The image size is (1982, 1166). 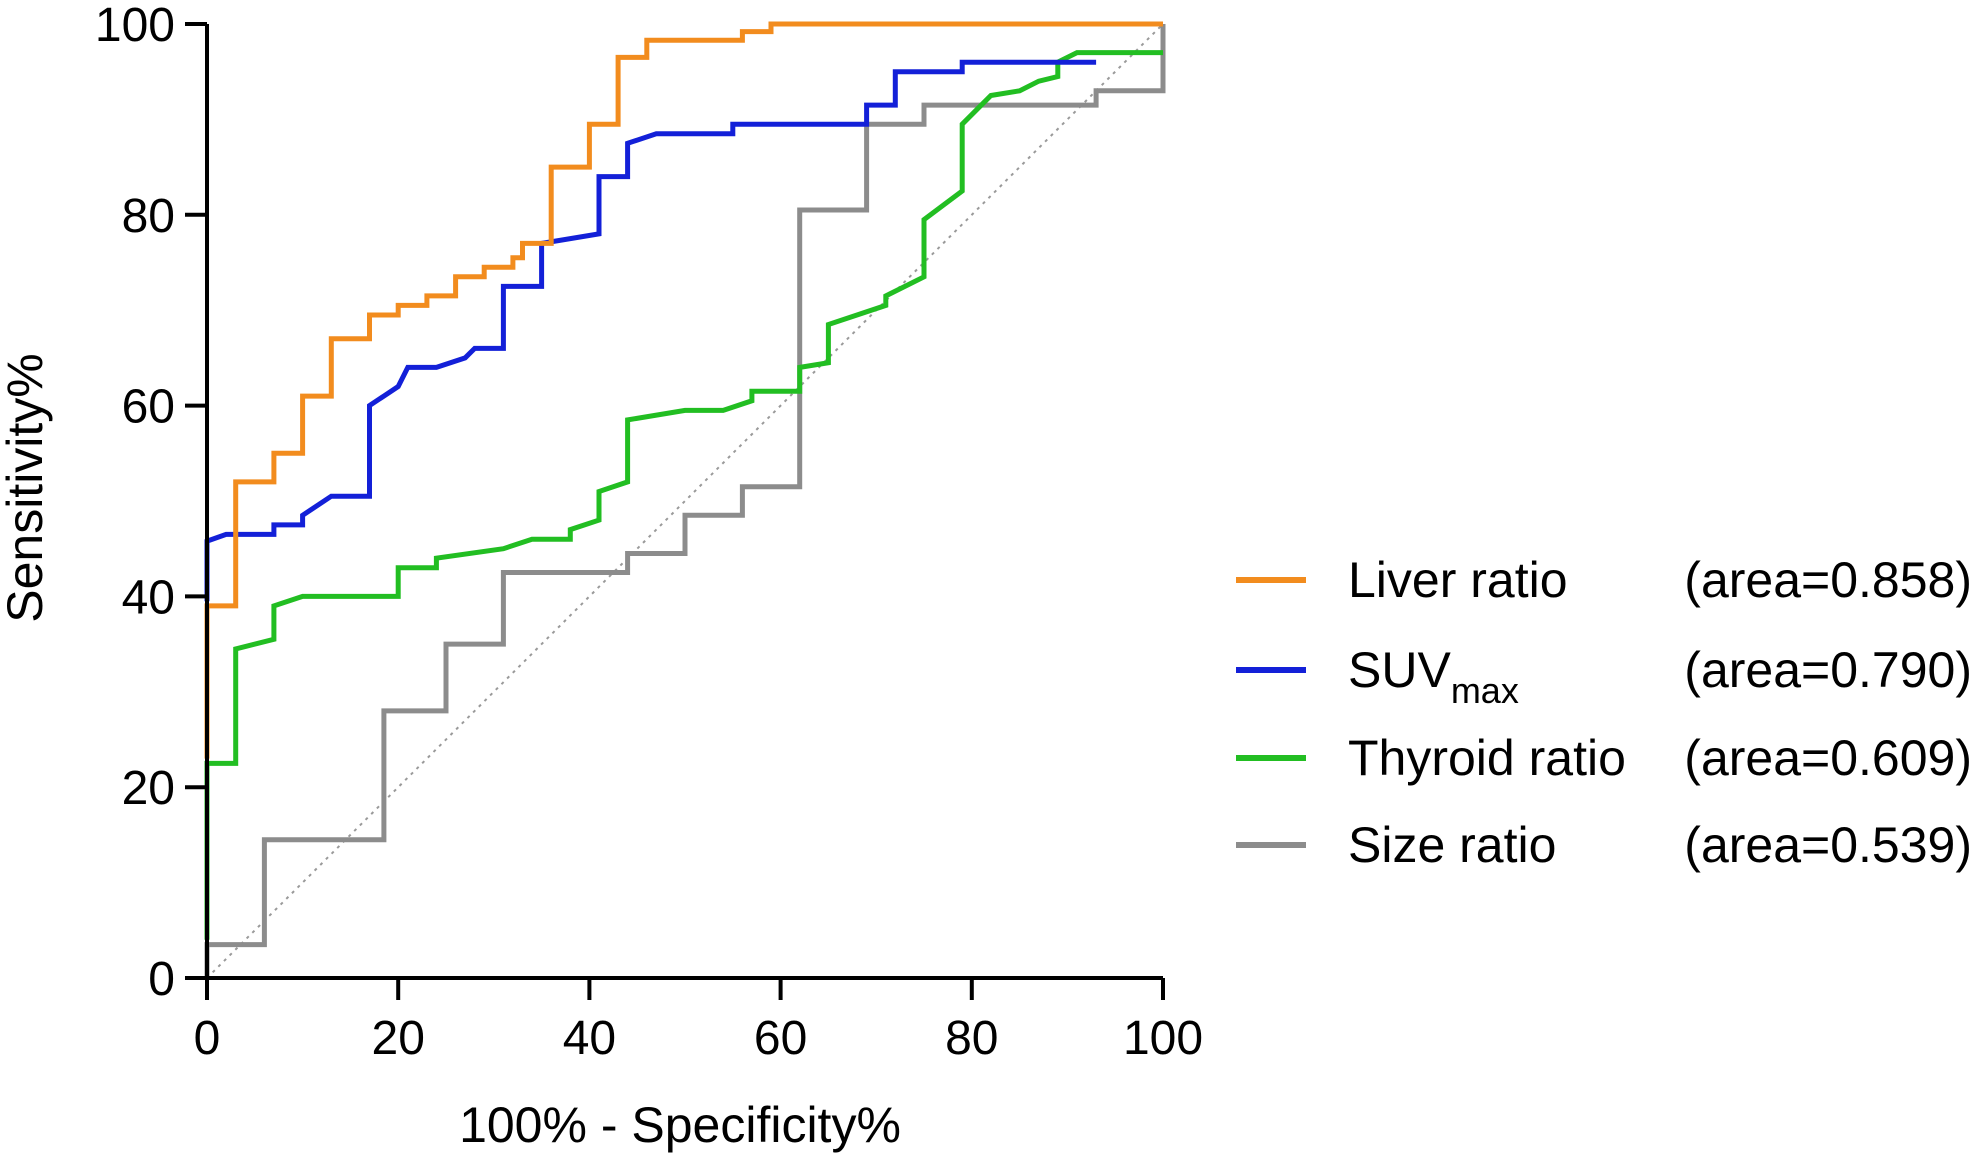 What do you see at coordinates (1604, 580) in the screenshot?
I see `legend-entry-liver-ratio: Liver ratio (area=0.858)` at bounding box center [1604, 580].